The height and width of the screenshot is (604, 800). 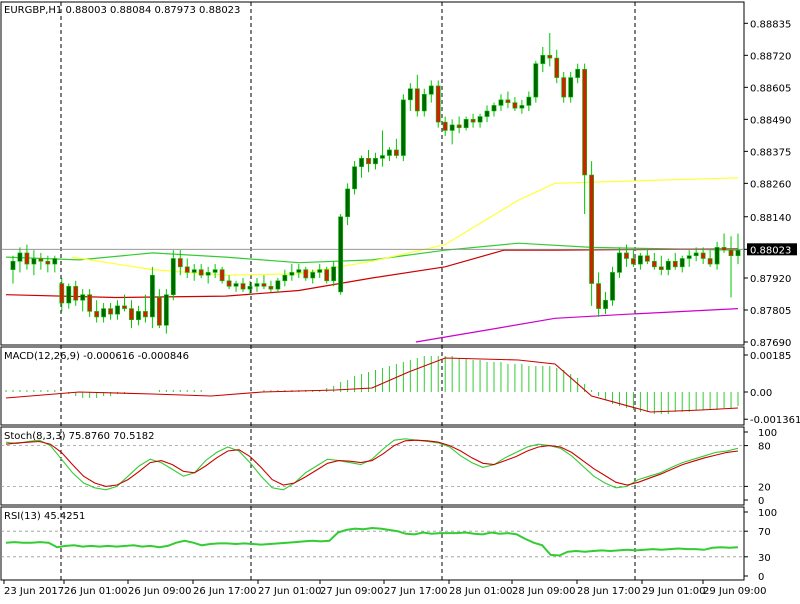 I want to click on stoch-layer, so click(x=372, y=464).